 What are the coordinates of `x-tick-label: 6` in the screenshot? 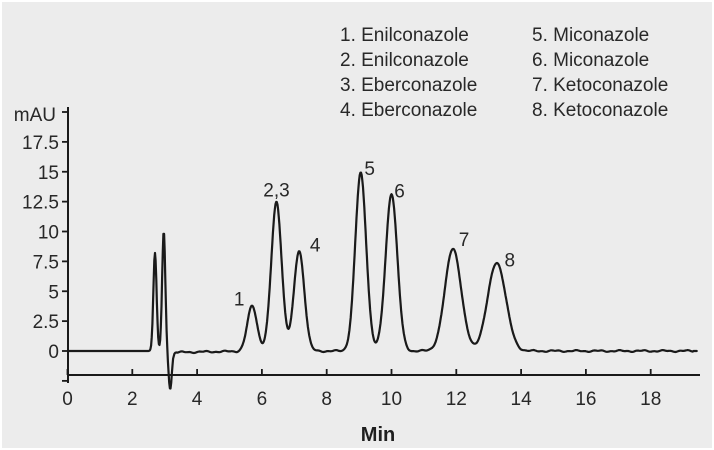 It's located at (262, 399).